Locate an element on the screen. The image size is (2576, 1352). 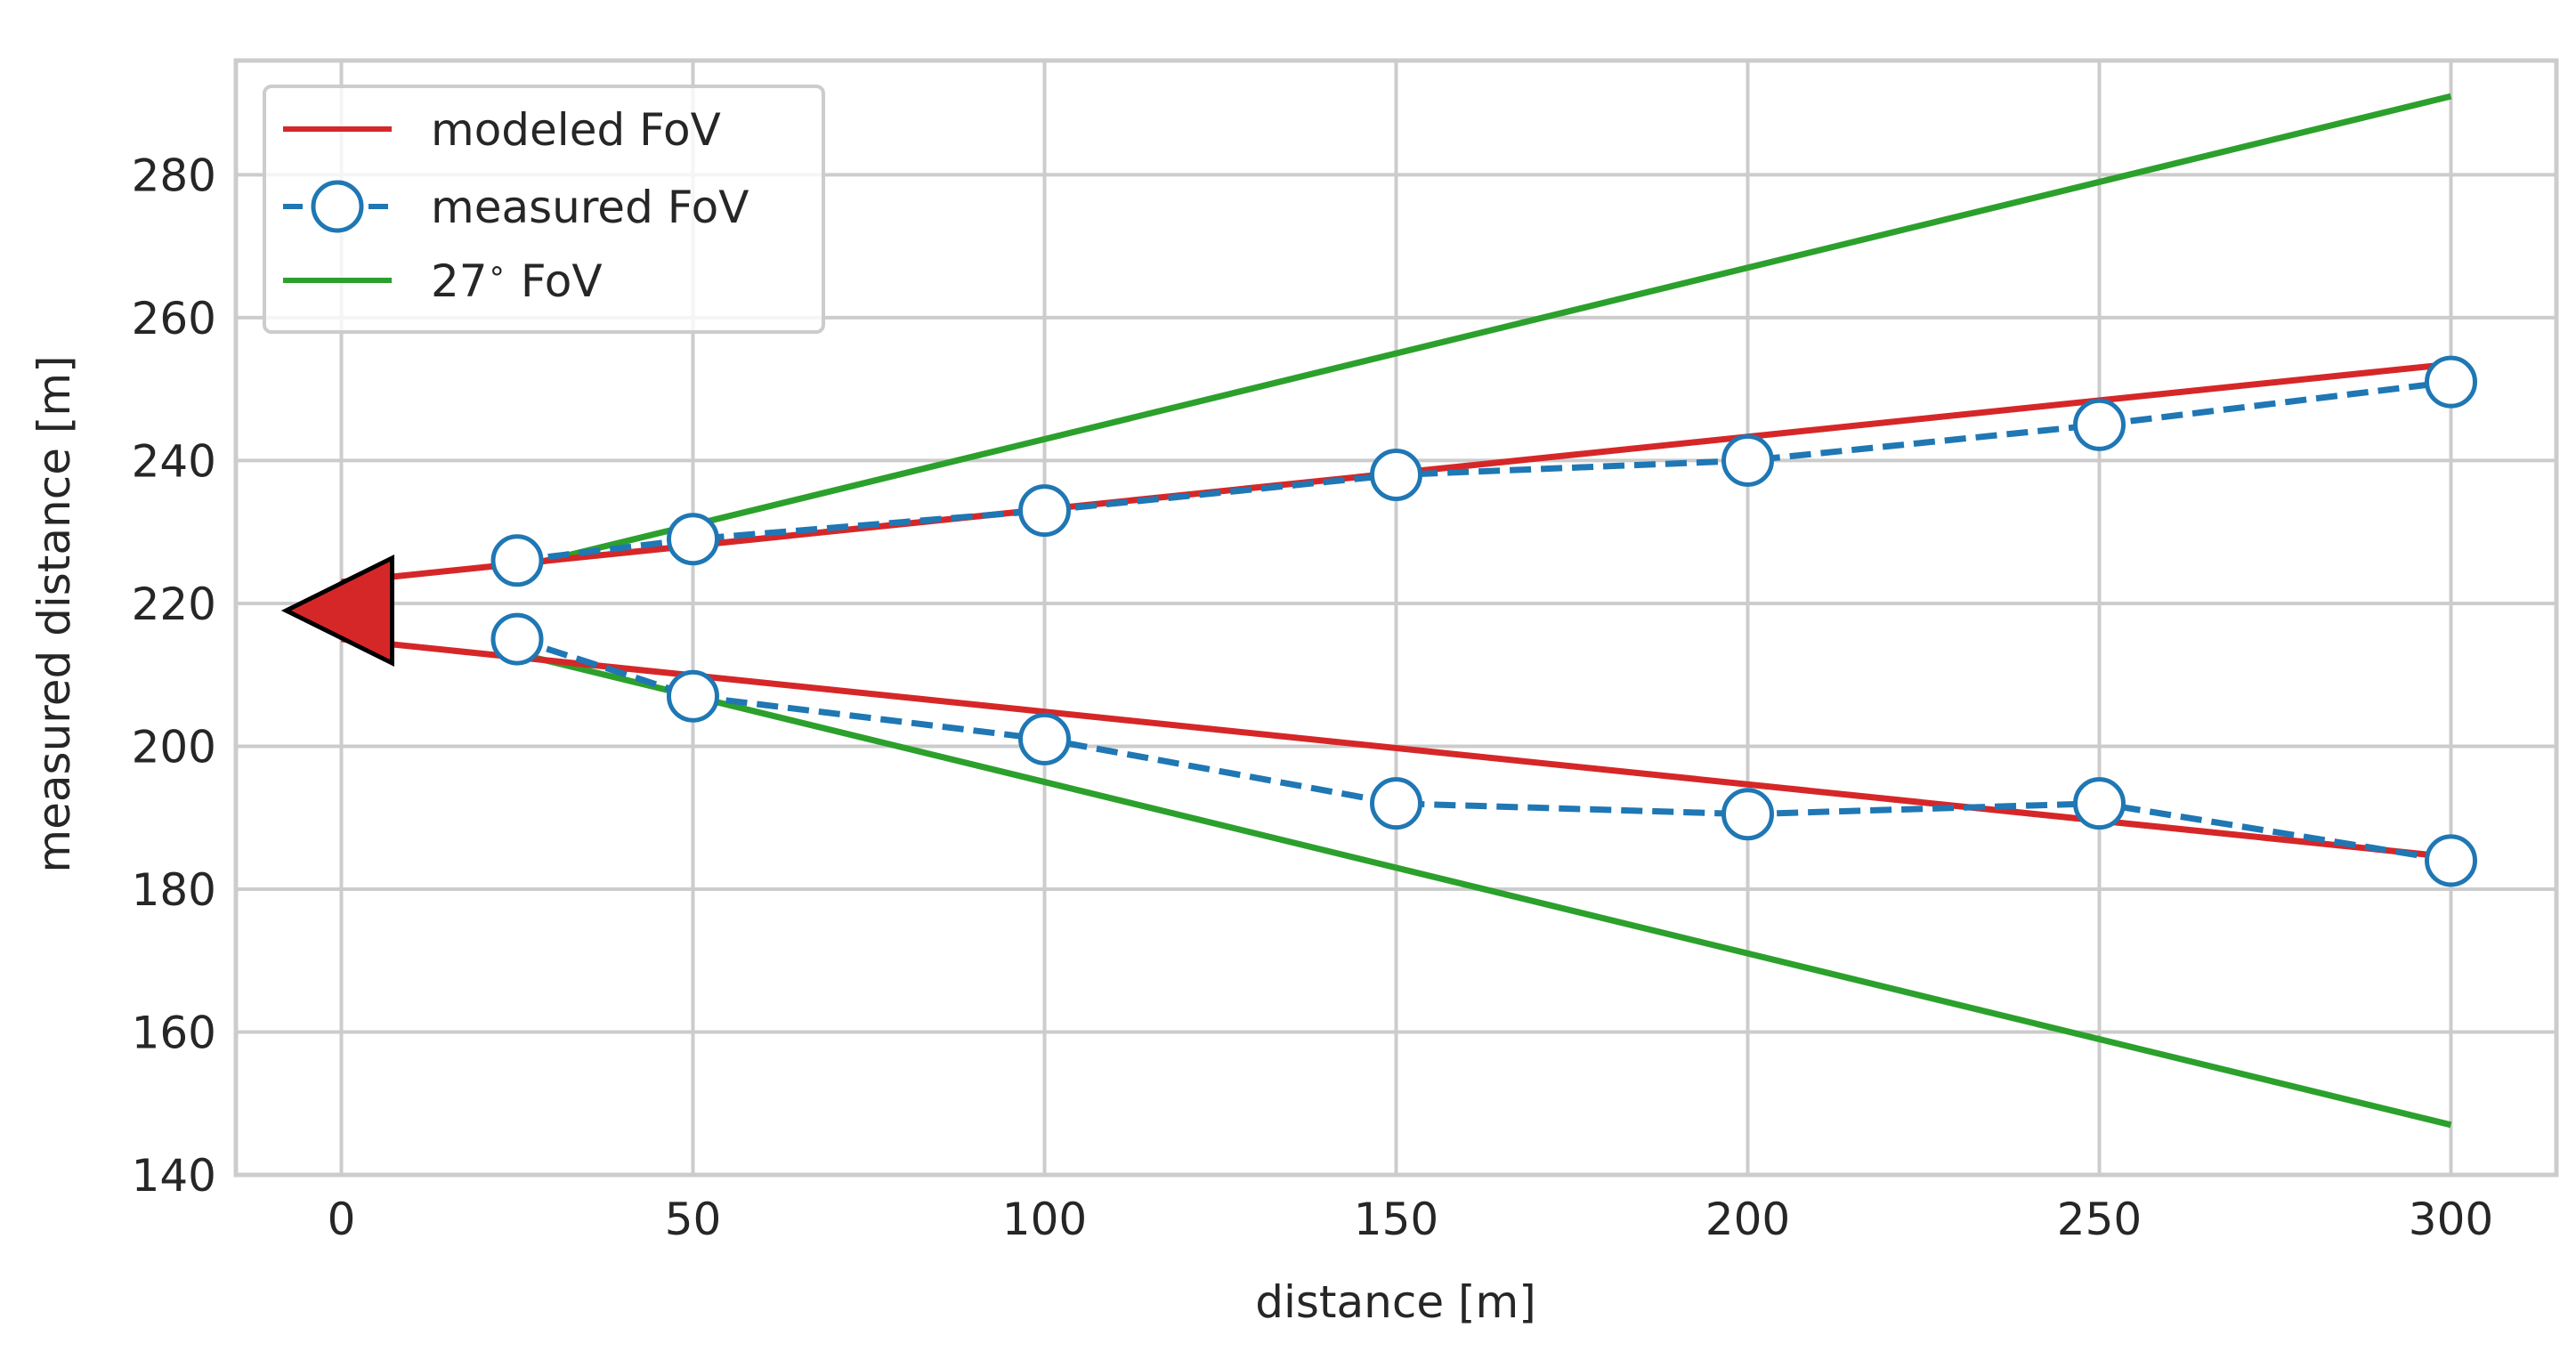
legend-label-measured: measured FoV is located at coordinates (590, 207).